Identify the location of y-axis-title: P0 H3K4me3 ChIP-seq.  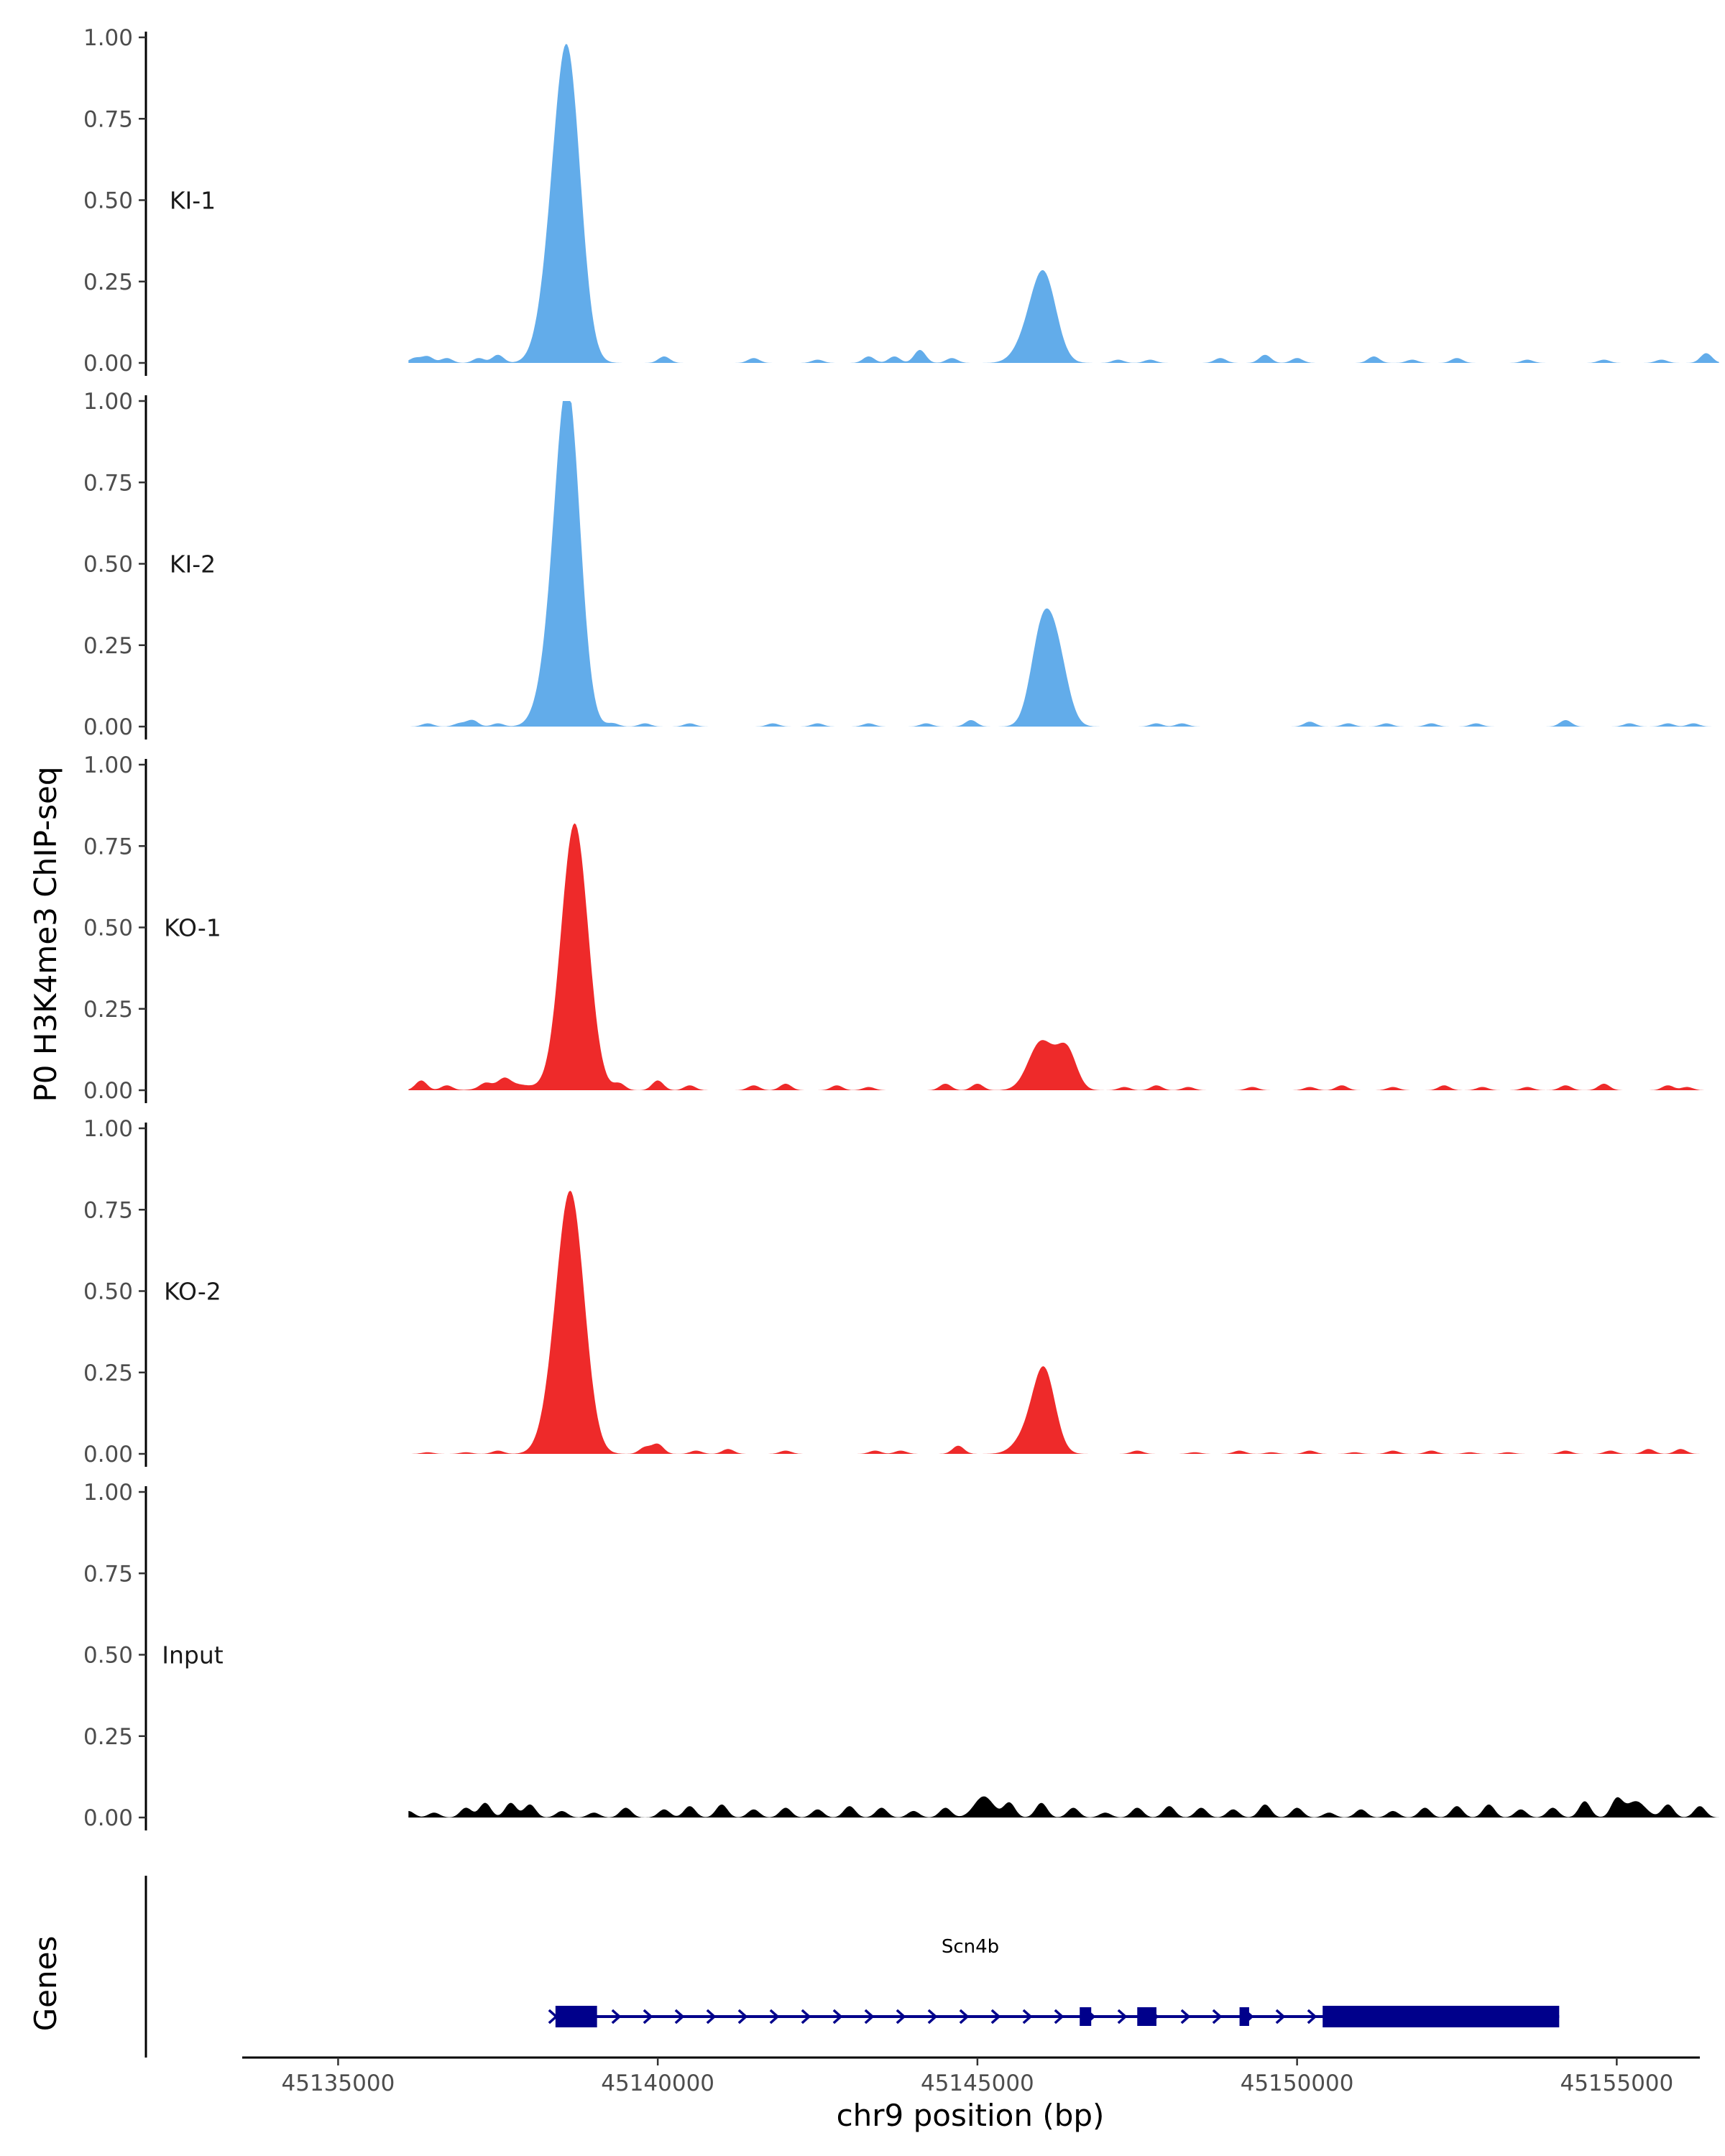
(45, 934).